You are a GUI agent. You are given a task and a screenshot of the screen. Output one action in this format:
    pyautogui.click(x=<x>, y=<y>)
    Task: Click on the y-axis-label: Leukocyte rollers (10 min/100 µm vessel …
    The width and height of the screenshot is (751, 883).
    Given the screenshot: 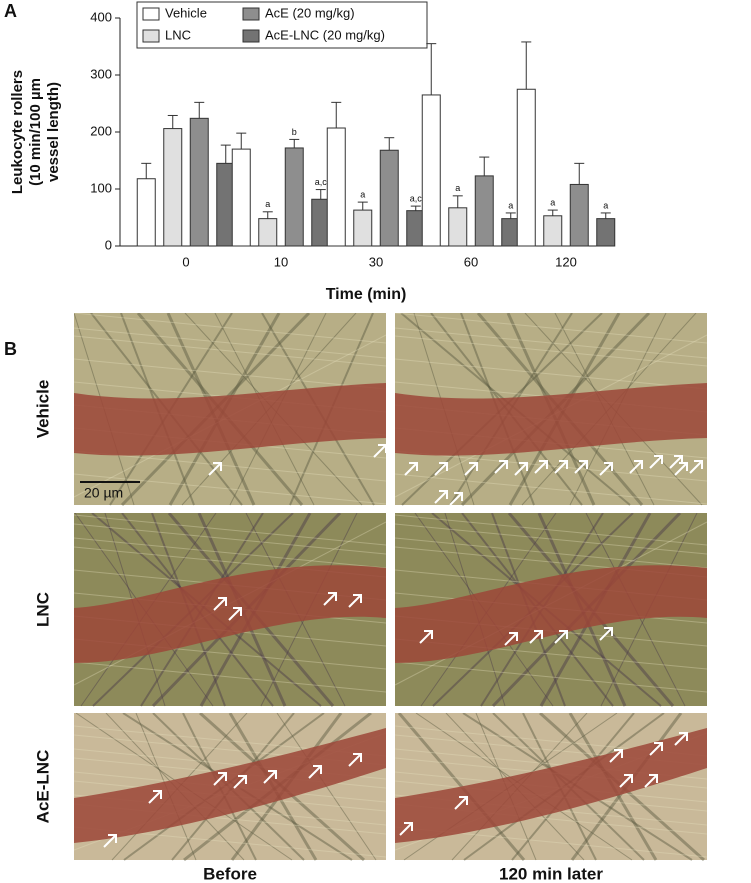 What is the action you would take?
    pyautogui.click(x=35, y=132)
    